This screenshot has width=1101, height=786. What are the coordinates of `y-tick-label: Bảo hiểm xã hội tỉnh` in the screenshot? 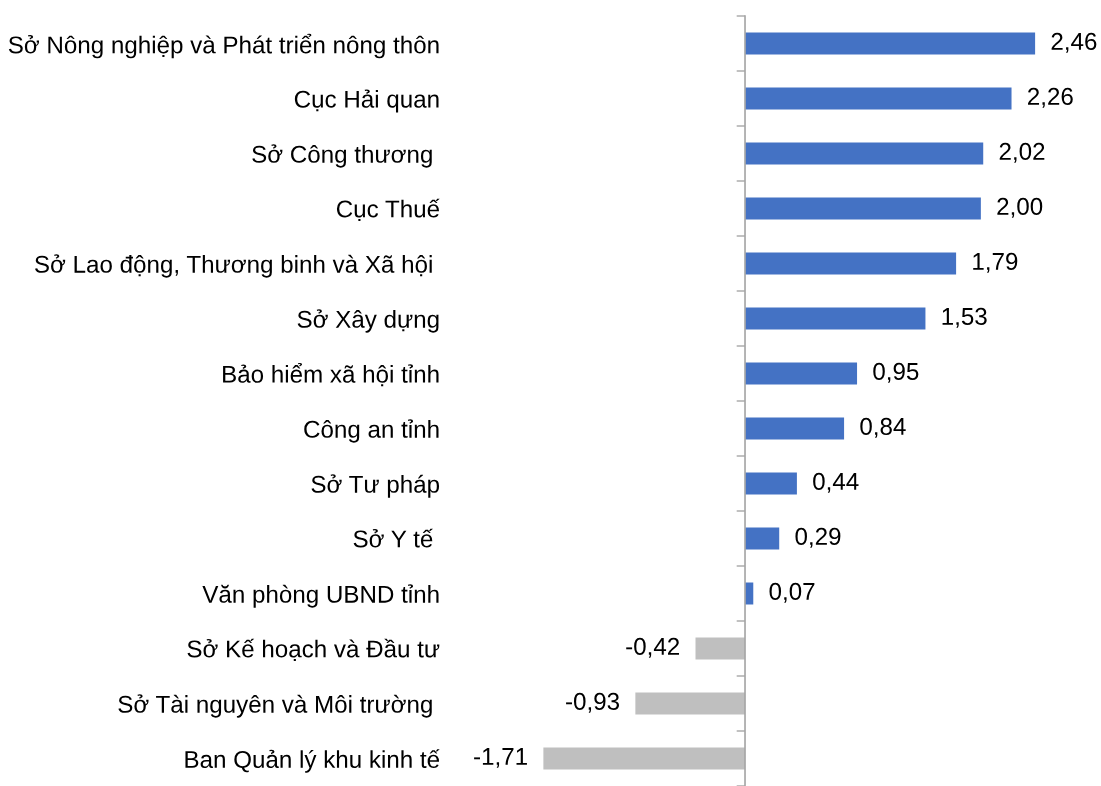 It's located at (331, 375).